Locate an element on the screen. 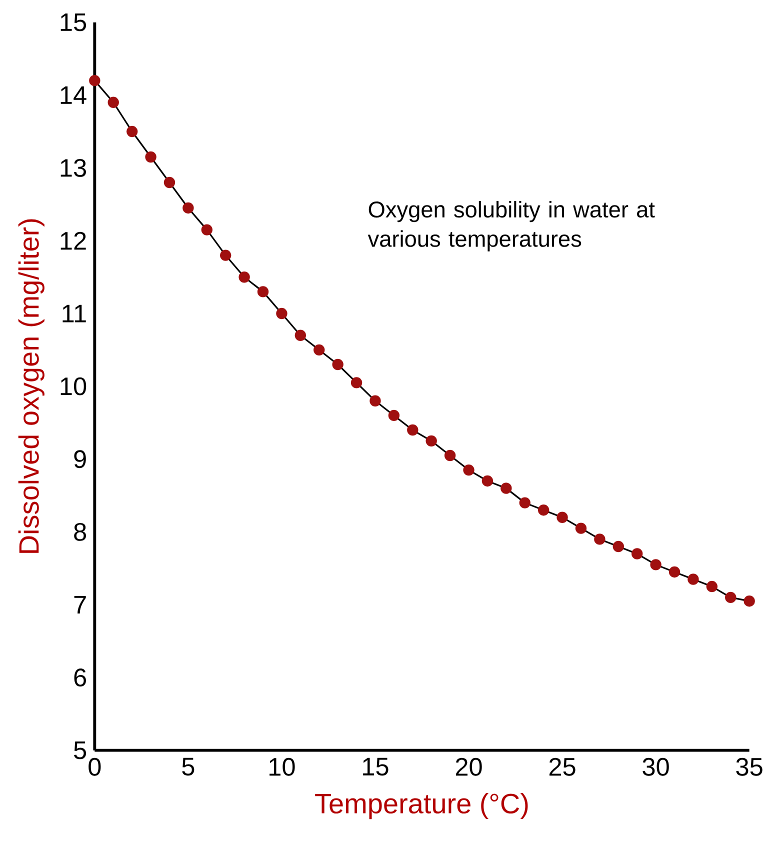  x-axis-title: Temperature (°C) is located at coordinates (421, 806).